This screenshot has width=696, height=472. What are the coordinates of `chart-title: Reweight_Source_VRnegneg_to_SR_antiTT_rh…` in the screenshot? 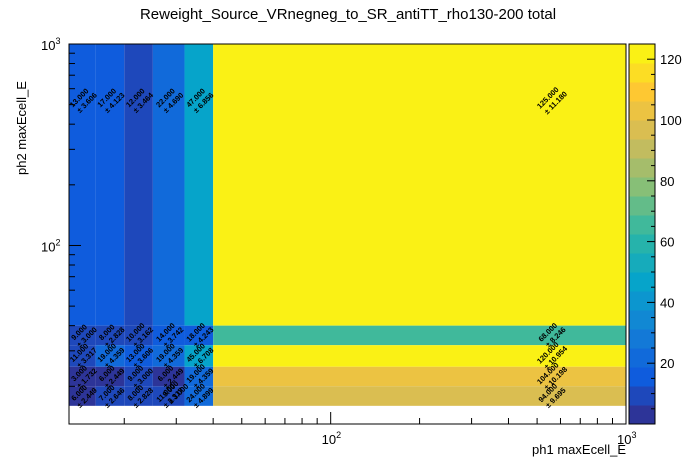 It's located at (348, 14).